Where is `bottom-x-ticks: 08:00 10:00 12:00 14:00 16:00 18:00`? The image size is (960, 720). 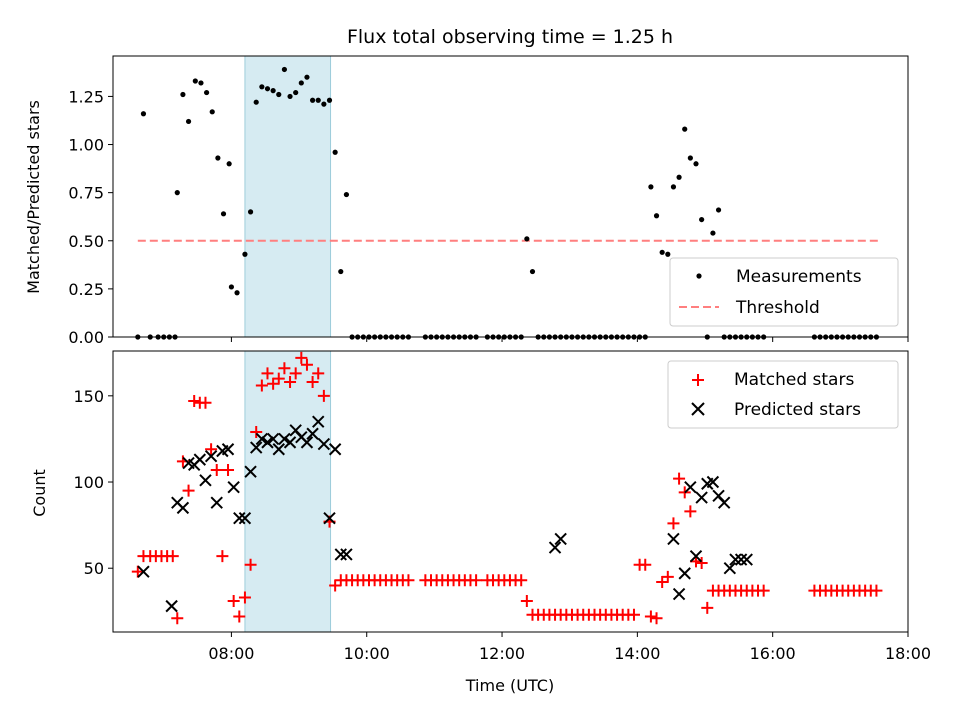 bottom-x-ticks: 08:00 10:00 12:00 14:00 16:00 18:00 is located at coordinates (569, 647).